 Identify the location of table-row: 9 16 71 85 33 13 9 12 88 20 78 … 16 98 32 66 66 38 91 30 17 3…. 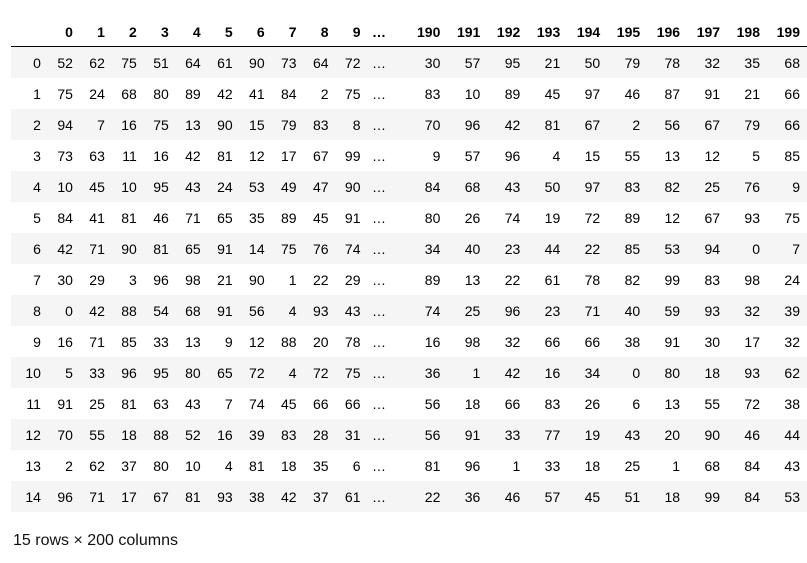
(409, 341).